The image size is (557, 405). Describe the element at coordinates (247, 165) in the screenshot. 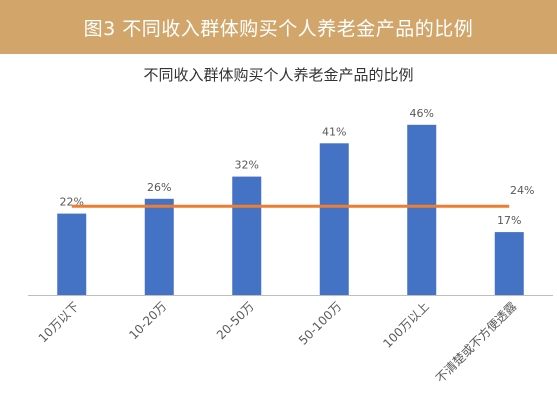

I see `data-label: 32%` at that location.